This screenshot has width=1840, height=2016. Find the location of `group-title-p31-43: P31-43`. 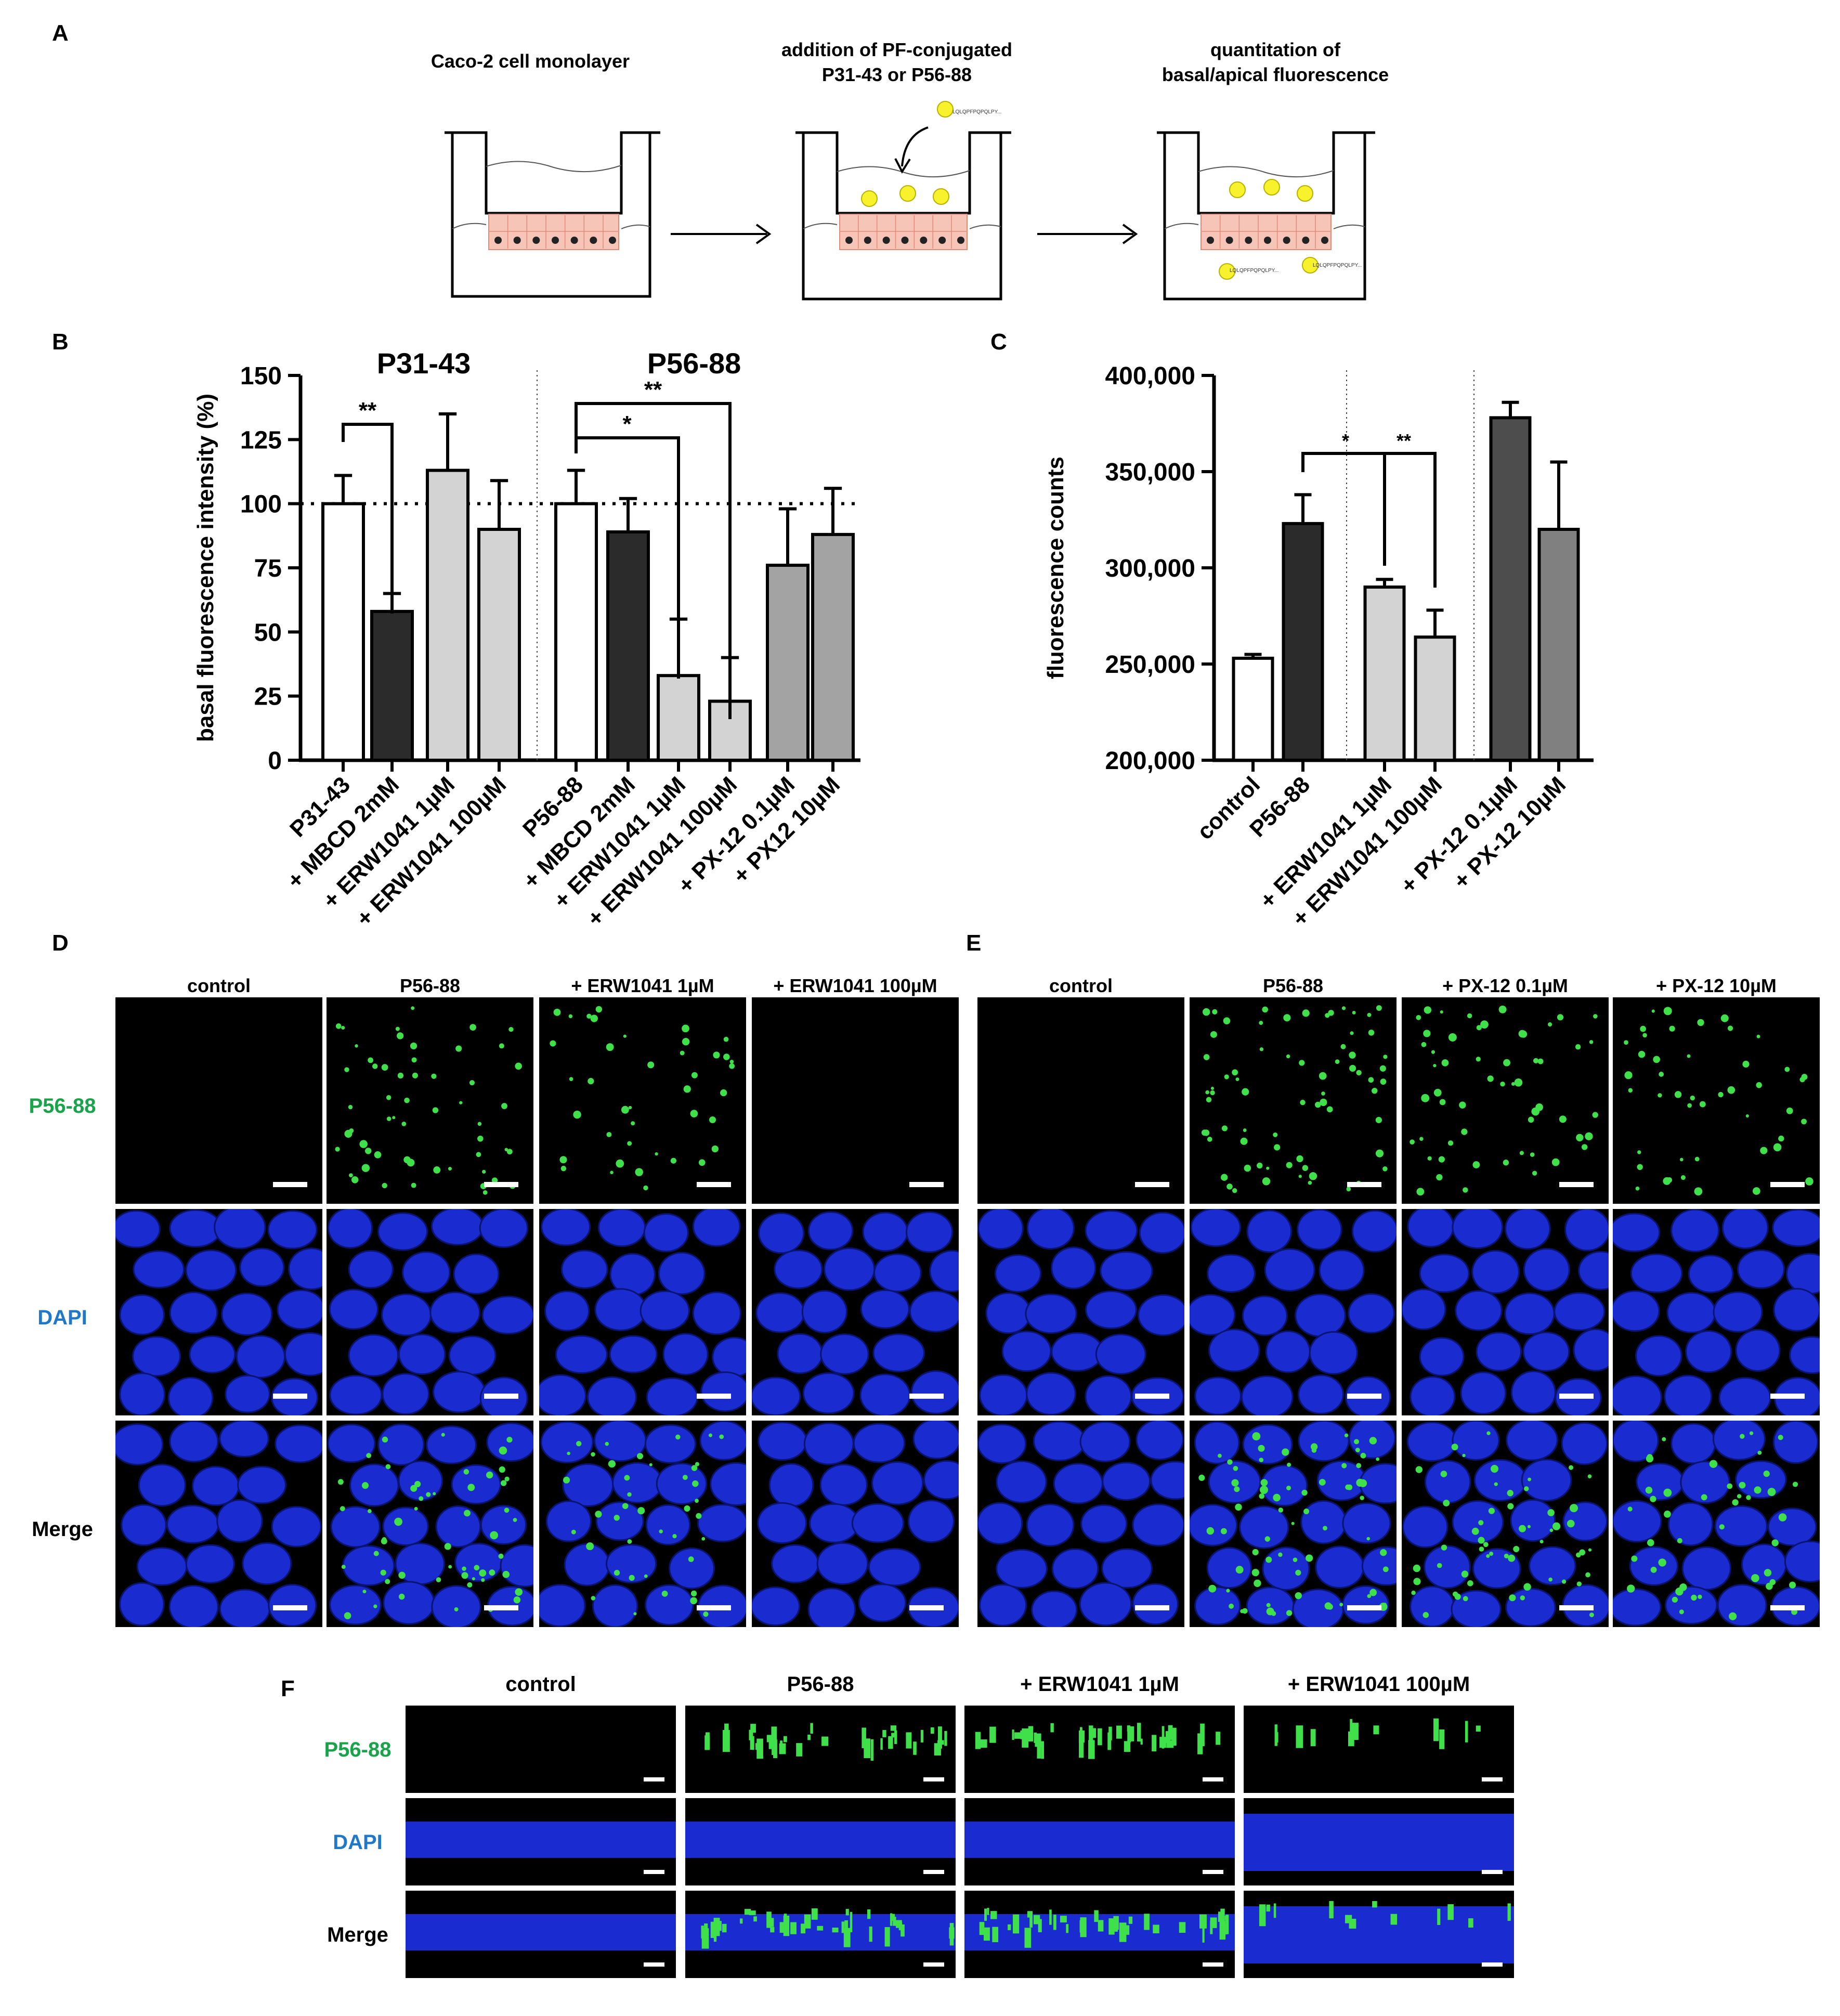

group-title-p31-43: P31-43 is located at coordinates (424, 363).